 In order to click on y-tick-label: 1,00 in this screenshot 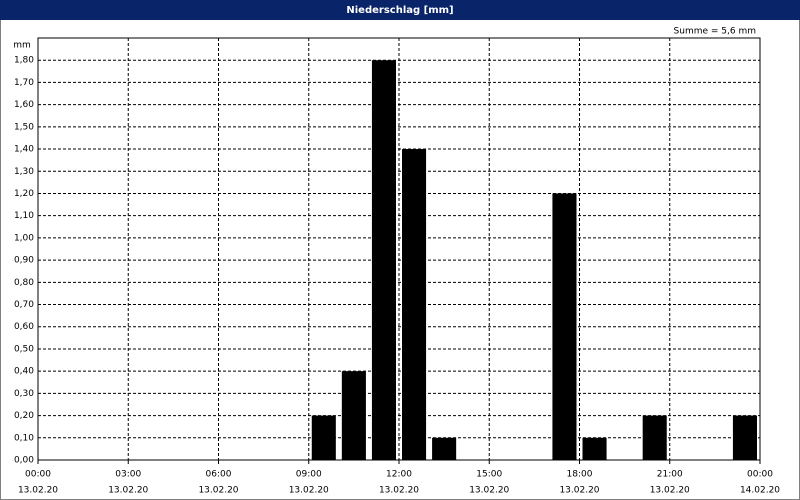, I will do `click(24, 238)`.